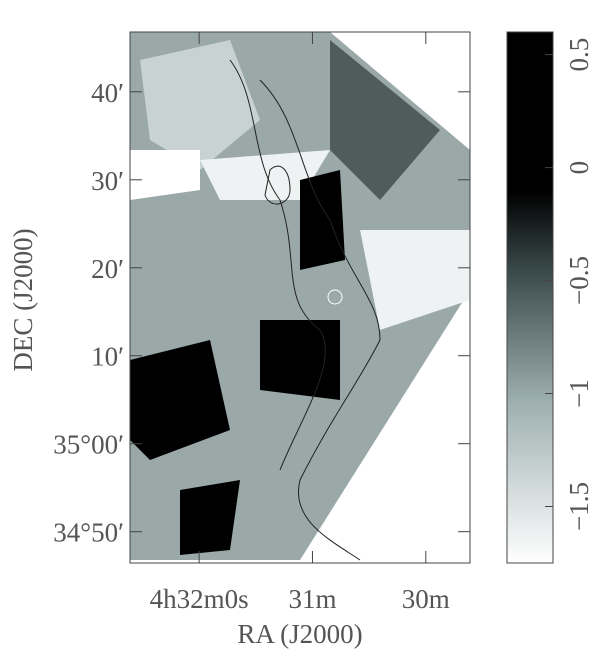 Image resolution: width=600 pixels, height=666 pixels. I want to click on y-tick-label: 20′, so click(107, 269).